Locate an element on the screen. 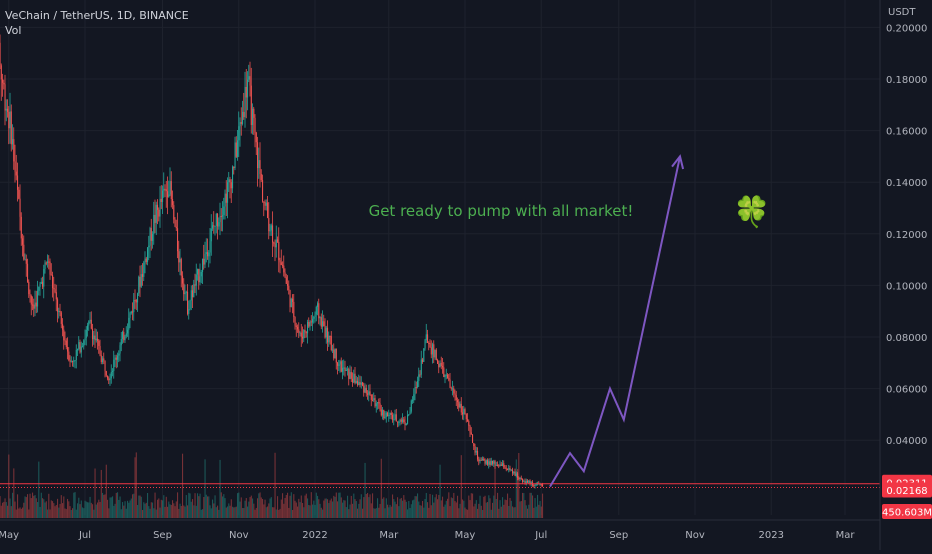 Image resolution: width=932 pixels, height=554 pixels. y-tick-label: 0.10000 is located at coordinates (906, 286).